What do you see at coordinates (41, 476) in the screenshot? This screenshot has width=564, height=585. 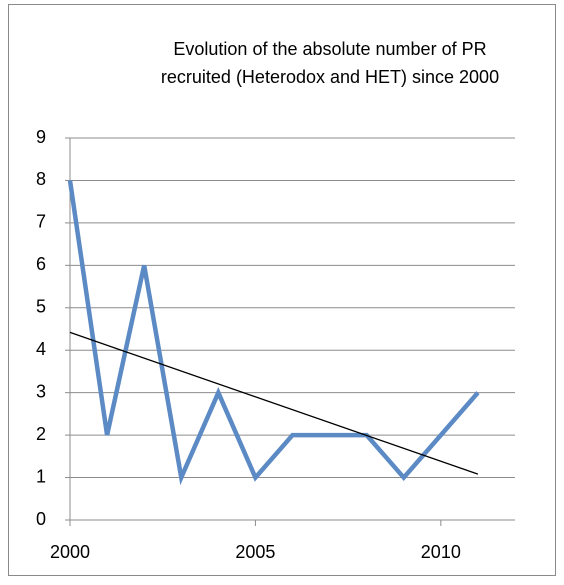 I see `y-tick-label: 1` at bounding box center [41, 476].